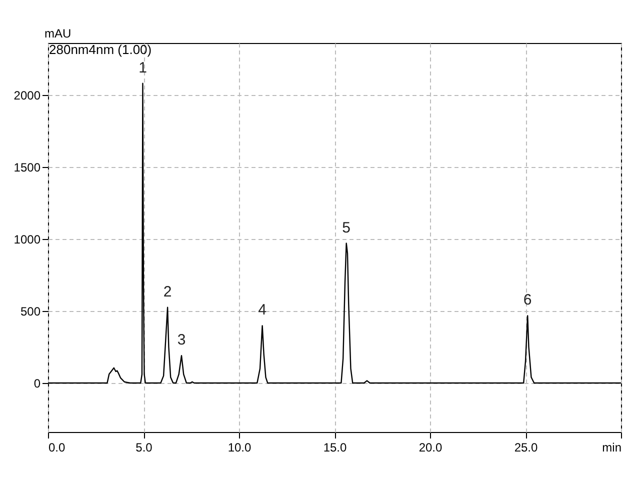  Describe the element at coordinates (262, 310) in the screenshot. I see `annotation: 4` at that location.